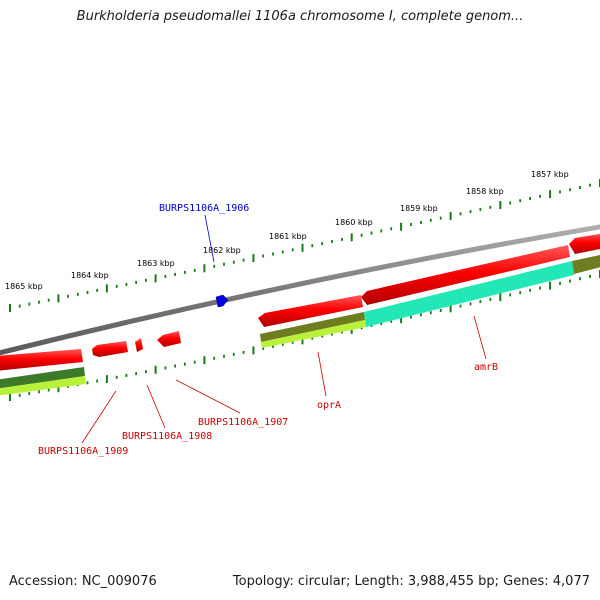 The width and height of the screenshot is (600, 600). I want to click on feature-band-lime-mid, so click(313, 334).